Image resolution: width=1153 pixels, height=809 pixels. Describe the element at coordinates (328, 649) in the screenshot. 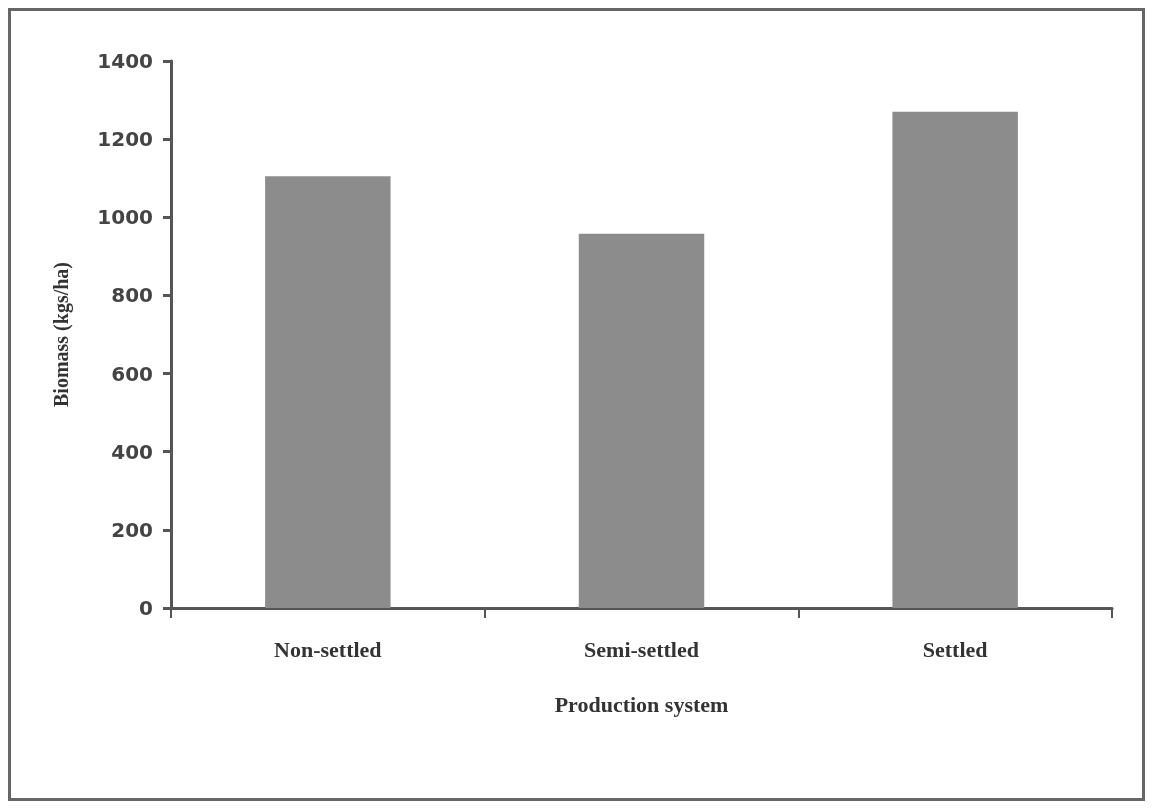

I see `x-tick-label: Non-settled` at that location.